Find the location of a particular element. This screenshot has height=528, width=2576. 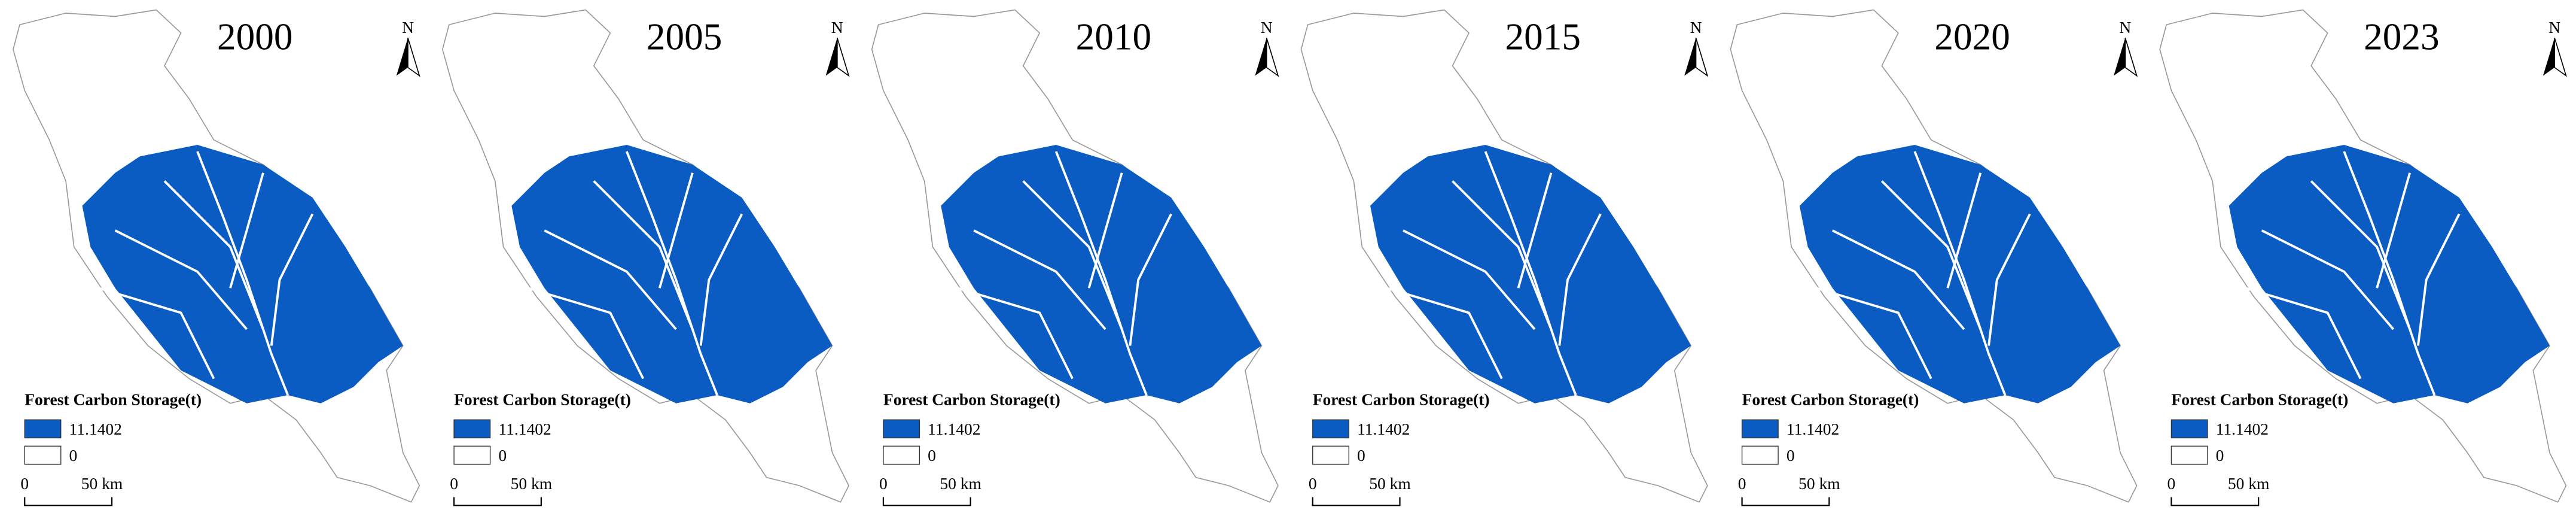

year-title: 2010 is located at coordinates (1114, 37).